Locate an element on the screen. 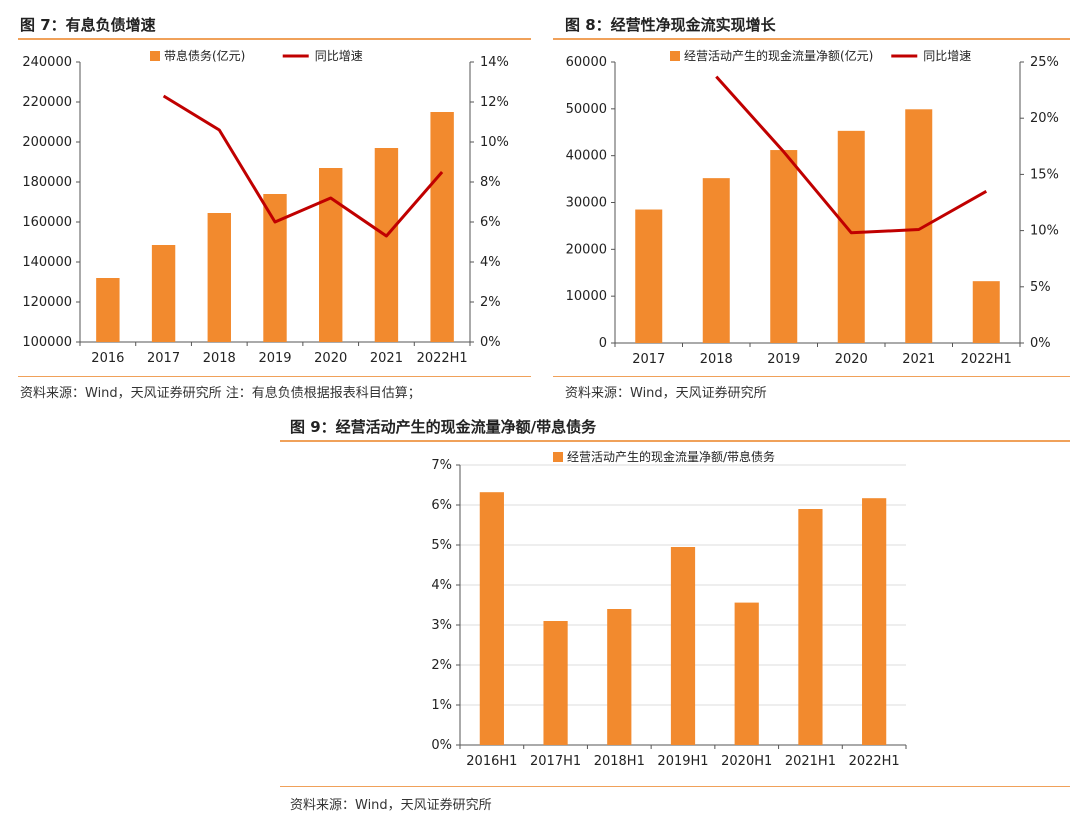 The height and width of the screenshot is (819, 1080). fig8-y2-tick-label: 10% is located at coordinates (1044, 231).